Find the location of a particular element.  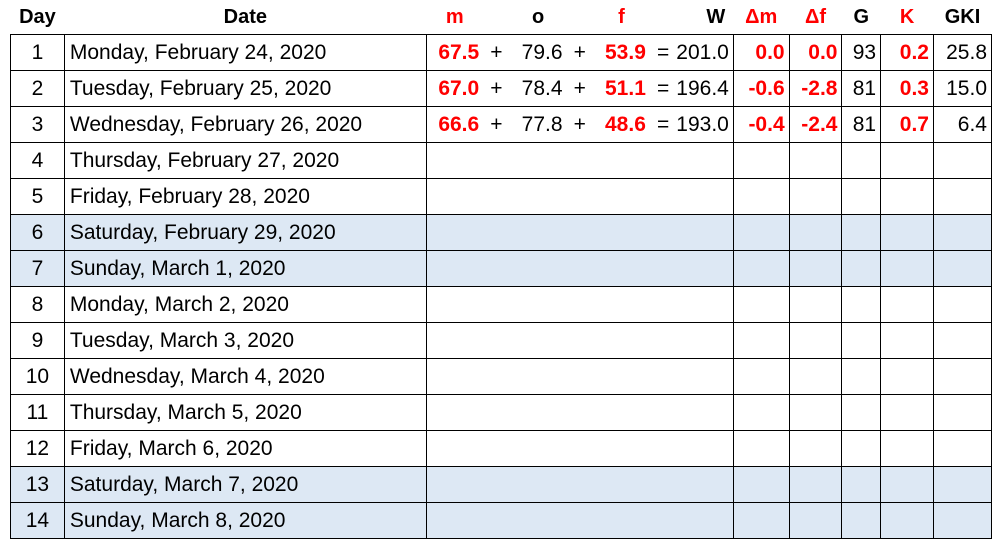

cell-day: 8 is located at coordinates (37, 304).